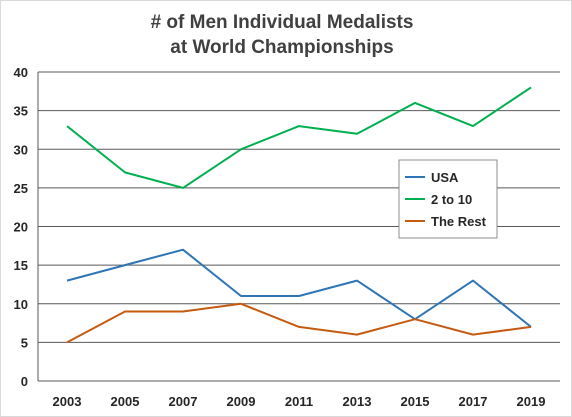 Image resolution: width=572 pixels, height=417 pixels. I want to click on x-tick-label: 2009, so click(241, 401).